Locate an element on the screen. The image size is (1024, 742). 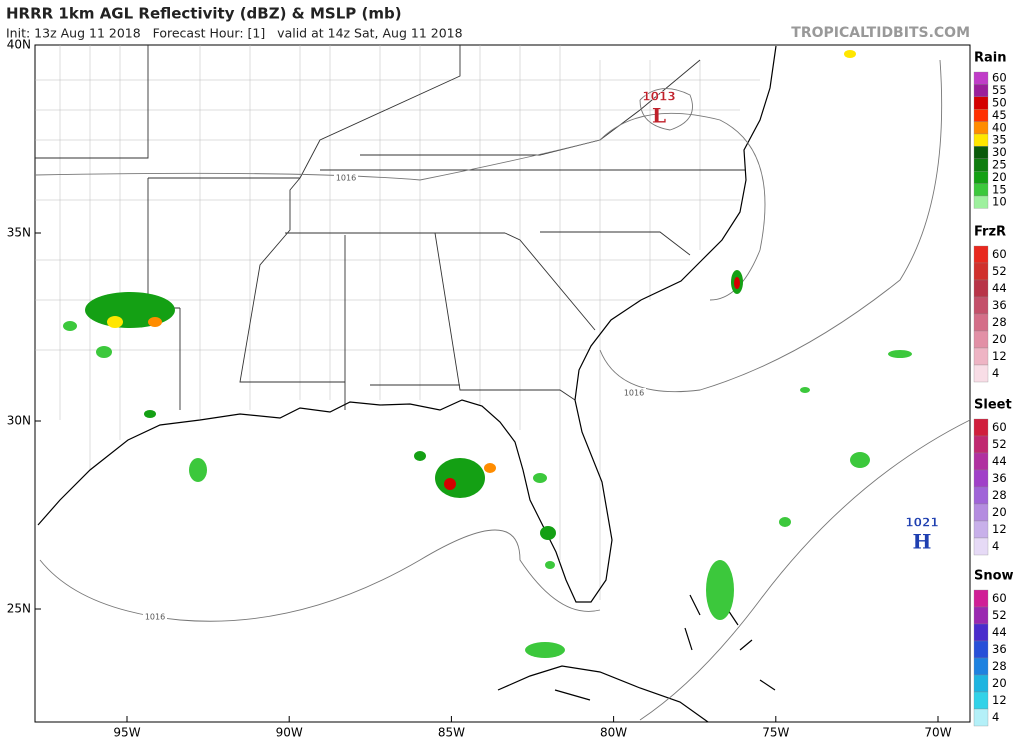
high-letter: H is located at coordinates (922, 542).